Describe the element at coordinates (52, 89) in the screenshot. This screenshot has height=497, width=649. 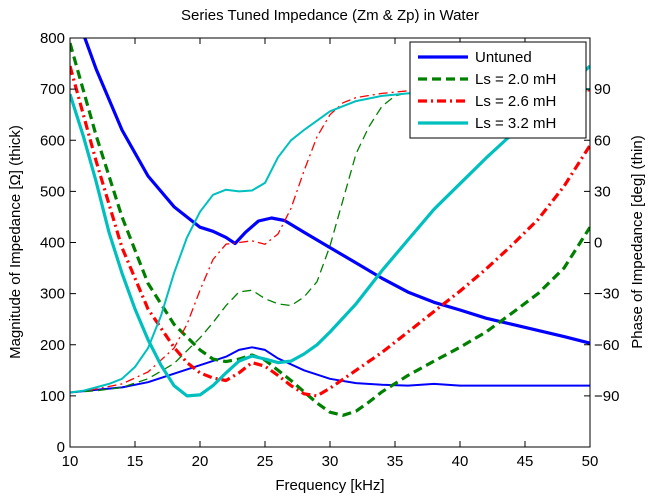
I see `y-left-tick-label: 700` at that location.